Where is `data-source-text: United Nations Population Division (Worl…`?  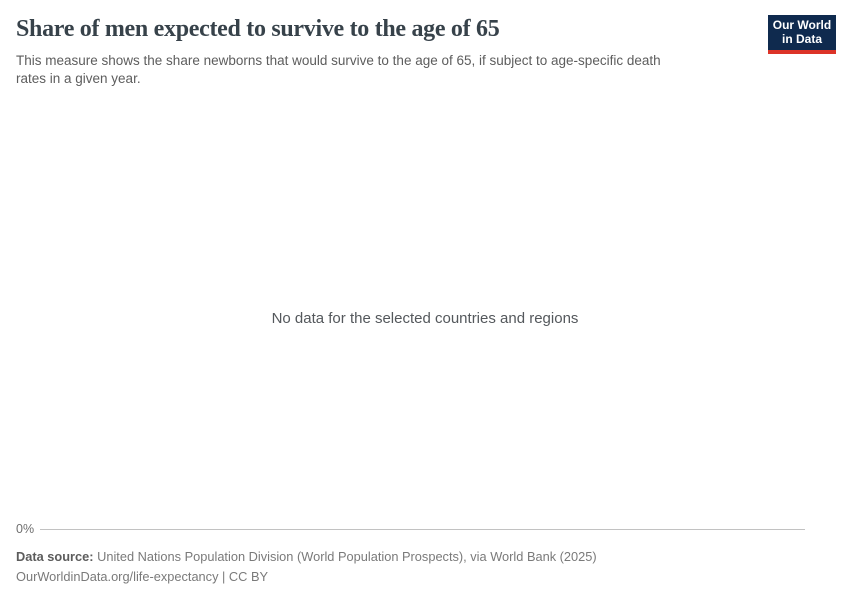 data-source-text: United Nations Population Division (Worl… is located at coordinates (347, 556).